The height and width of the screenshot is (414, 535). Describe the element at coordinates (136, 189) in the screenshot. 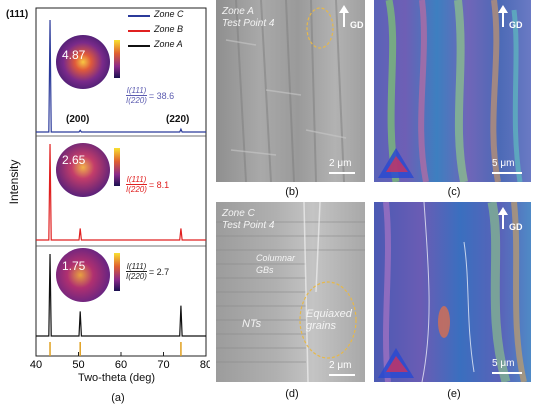

I see `ratio-den-b: I(220)` at that location.